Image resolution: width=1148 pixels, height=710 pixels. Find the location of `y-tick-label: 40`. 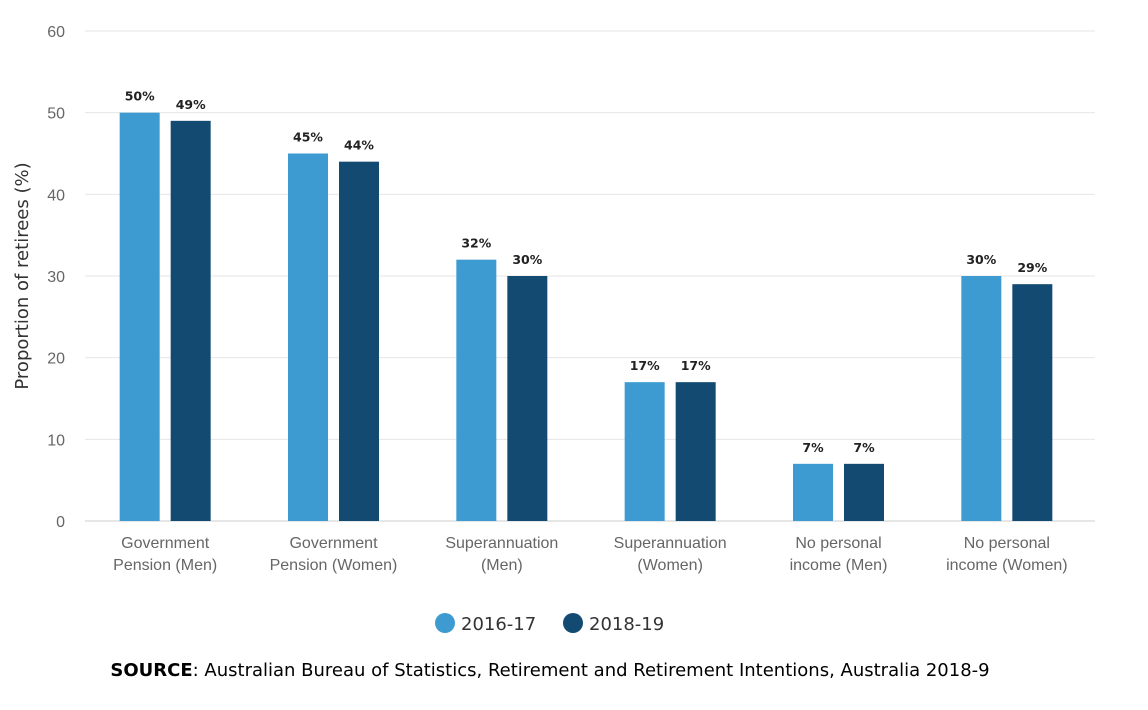

y-tick-label: 40 is located at coordinates (56, 195).